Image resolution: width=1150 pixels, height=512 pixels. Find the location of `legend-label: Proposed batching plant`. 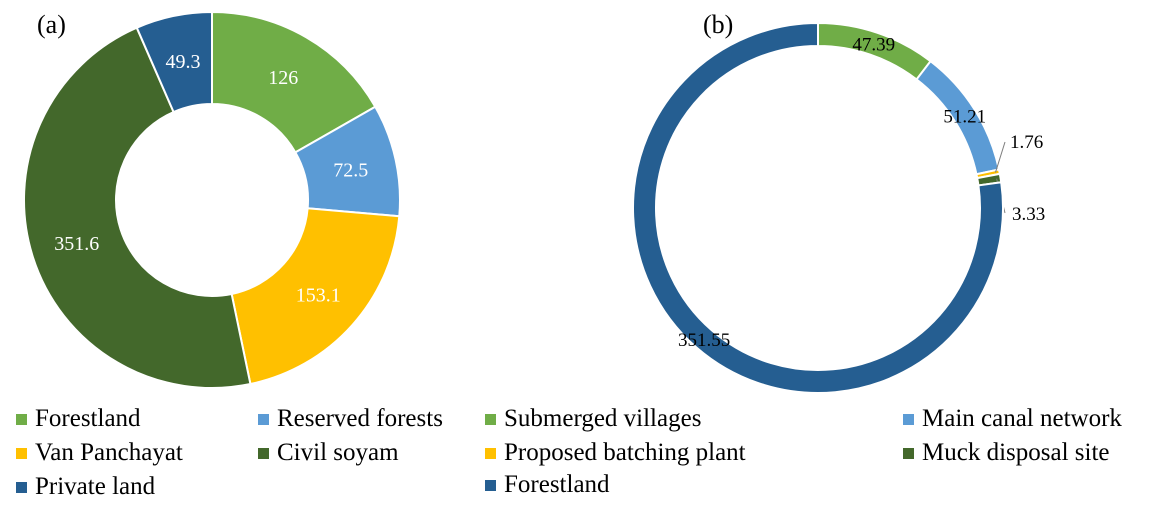

legend-label: Proposed batching plant is located at coordinates (625, 452).